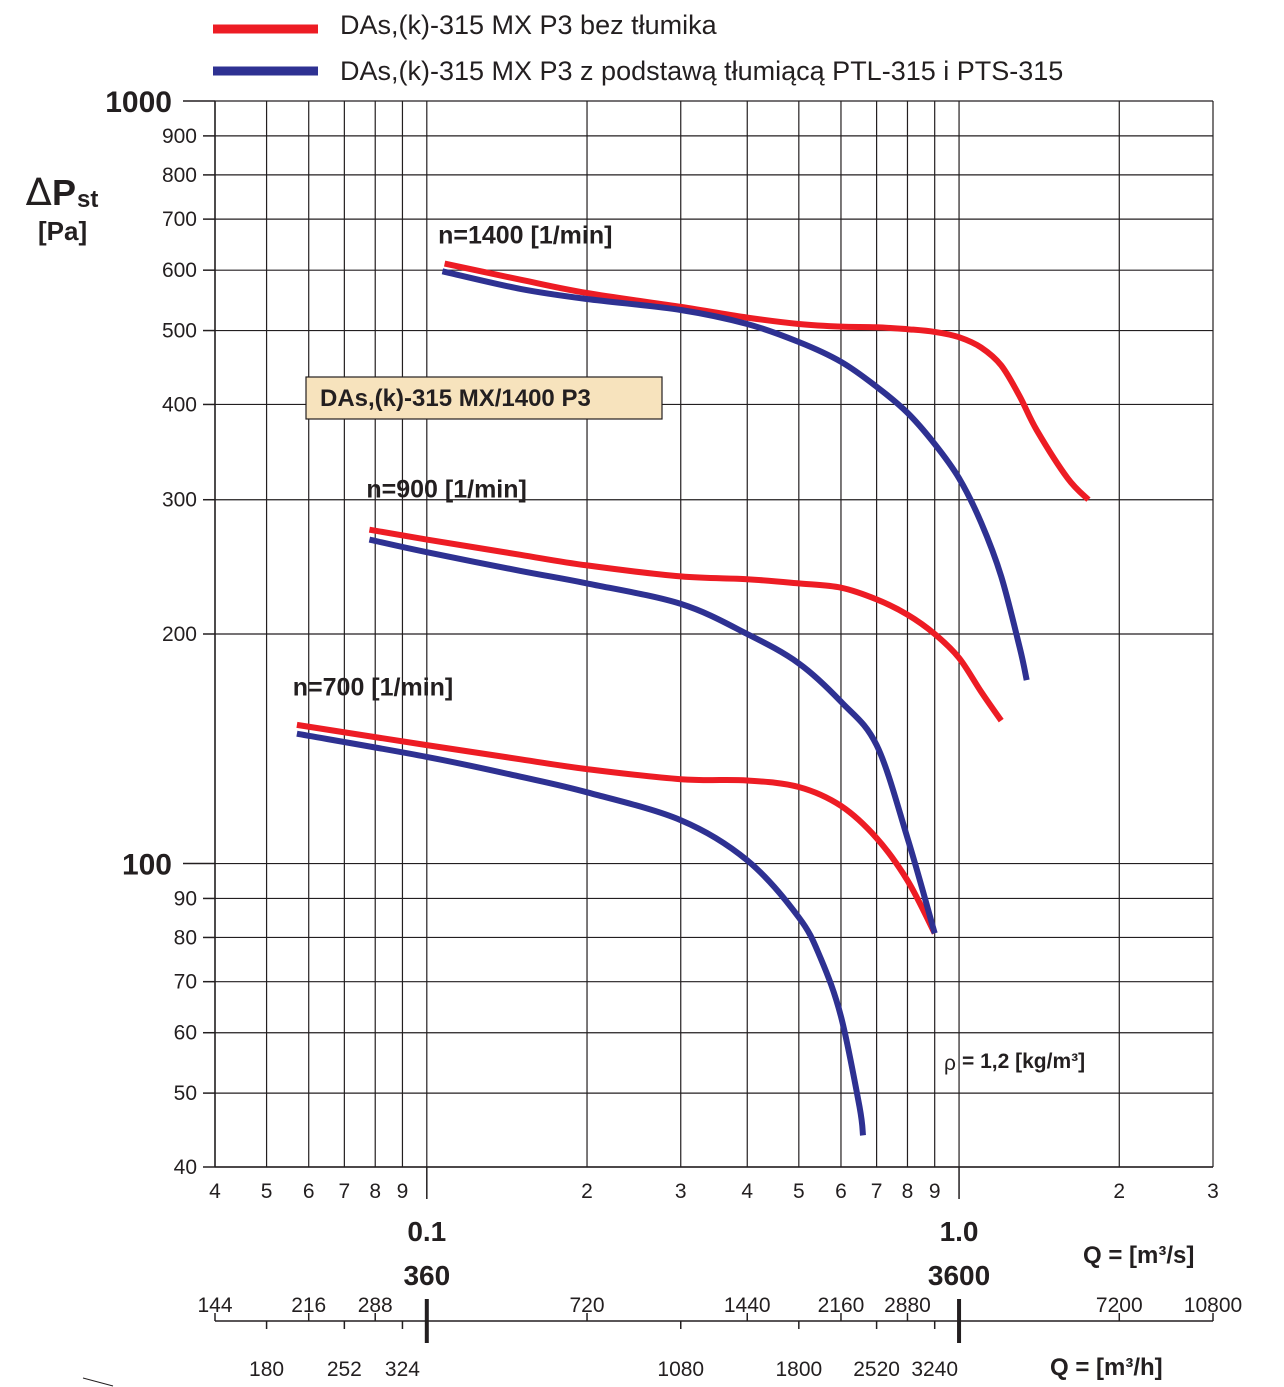 This screenshot has height=1387, width=1284. I want to click on y-tick-label: 100, so click(147, 865).